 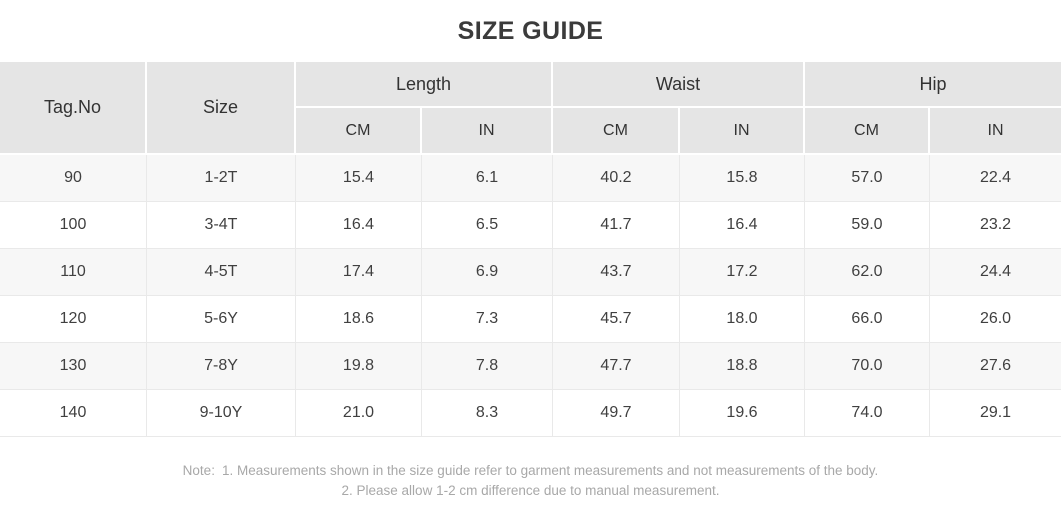 I want to click on cell-length-cm: 17.4, so click(x=359, y=272).